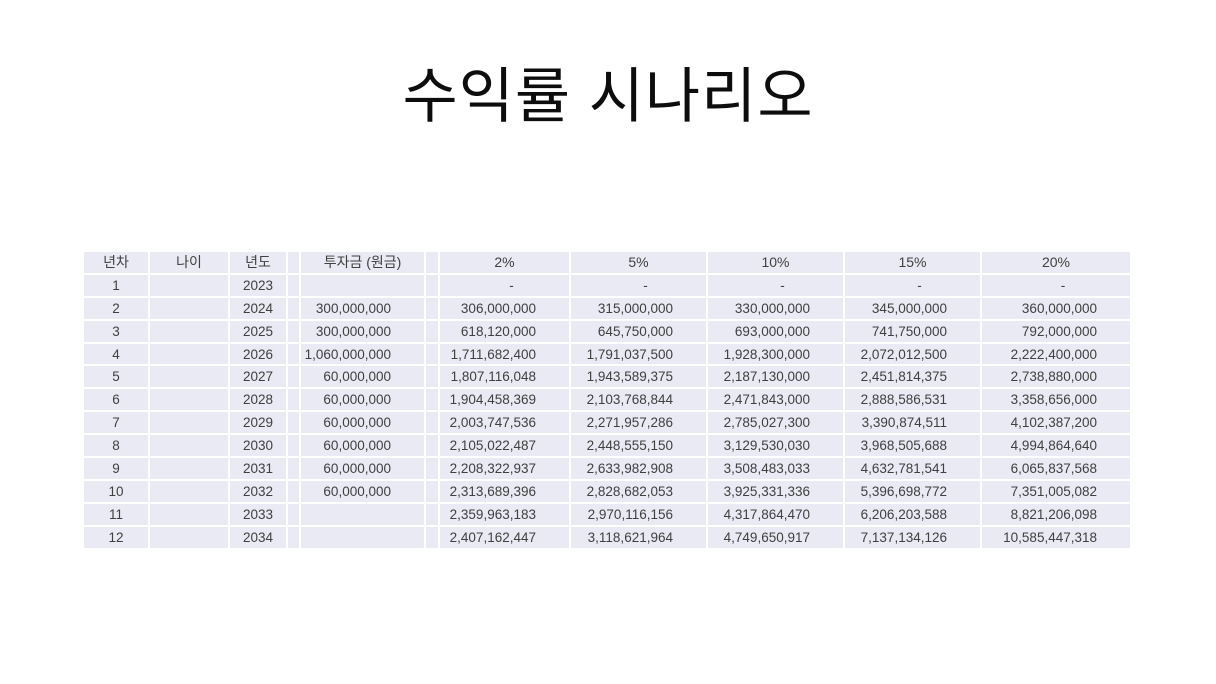 Image resolution: width=1216 pixels, height=684 pixels. Describe the element at coordinates (362, 262) in the screenshot. I see `header-cell: 투자금 (원금)` at that location.